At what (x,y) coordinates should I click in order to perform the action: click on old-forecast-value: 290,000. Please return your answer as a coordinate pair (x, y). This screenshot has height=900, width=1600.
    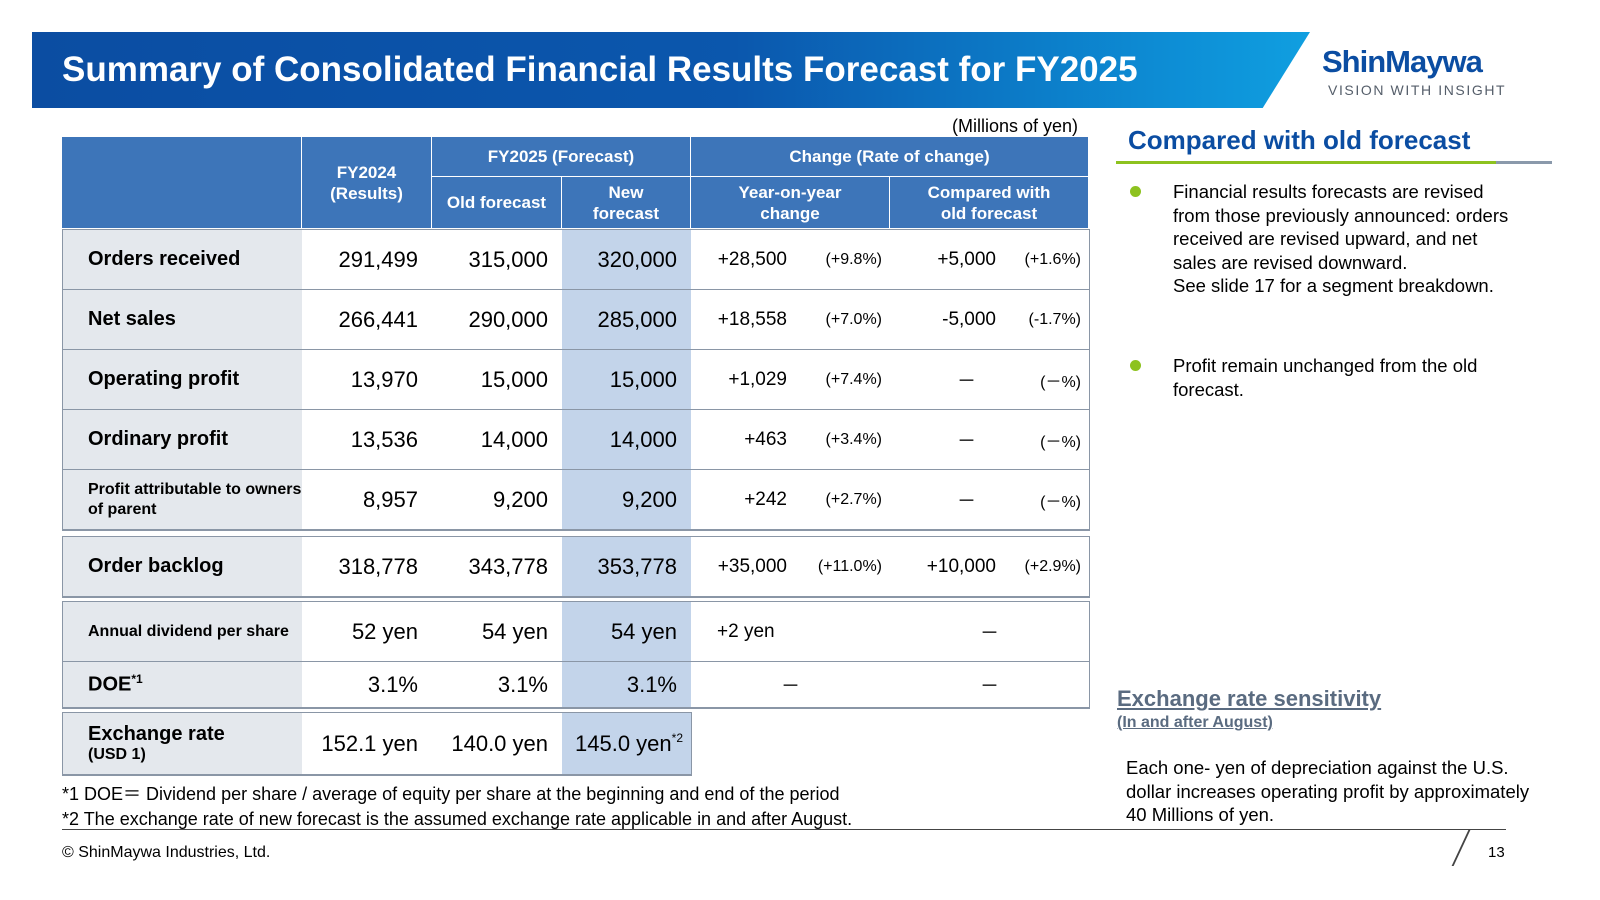
    Looking at the image, I should click on (497, 320).